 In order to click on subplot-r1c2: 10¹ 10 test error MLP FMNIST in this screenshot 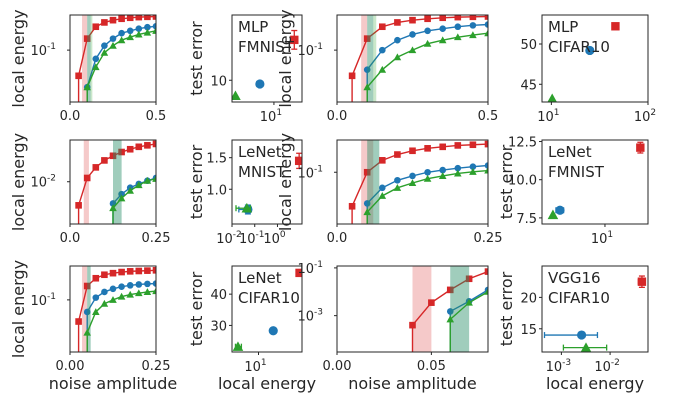, I will do `click(245, 69)`.